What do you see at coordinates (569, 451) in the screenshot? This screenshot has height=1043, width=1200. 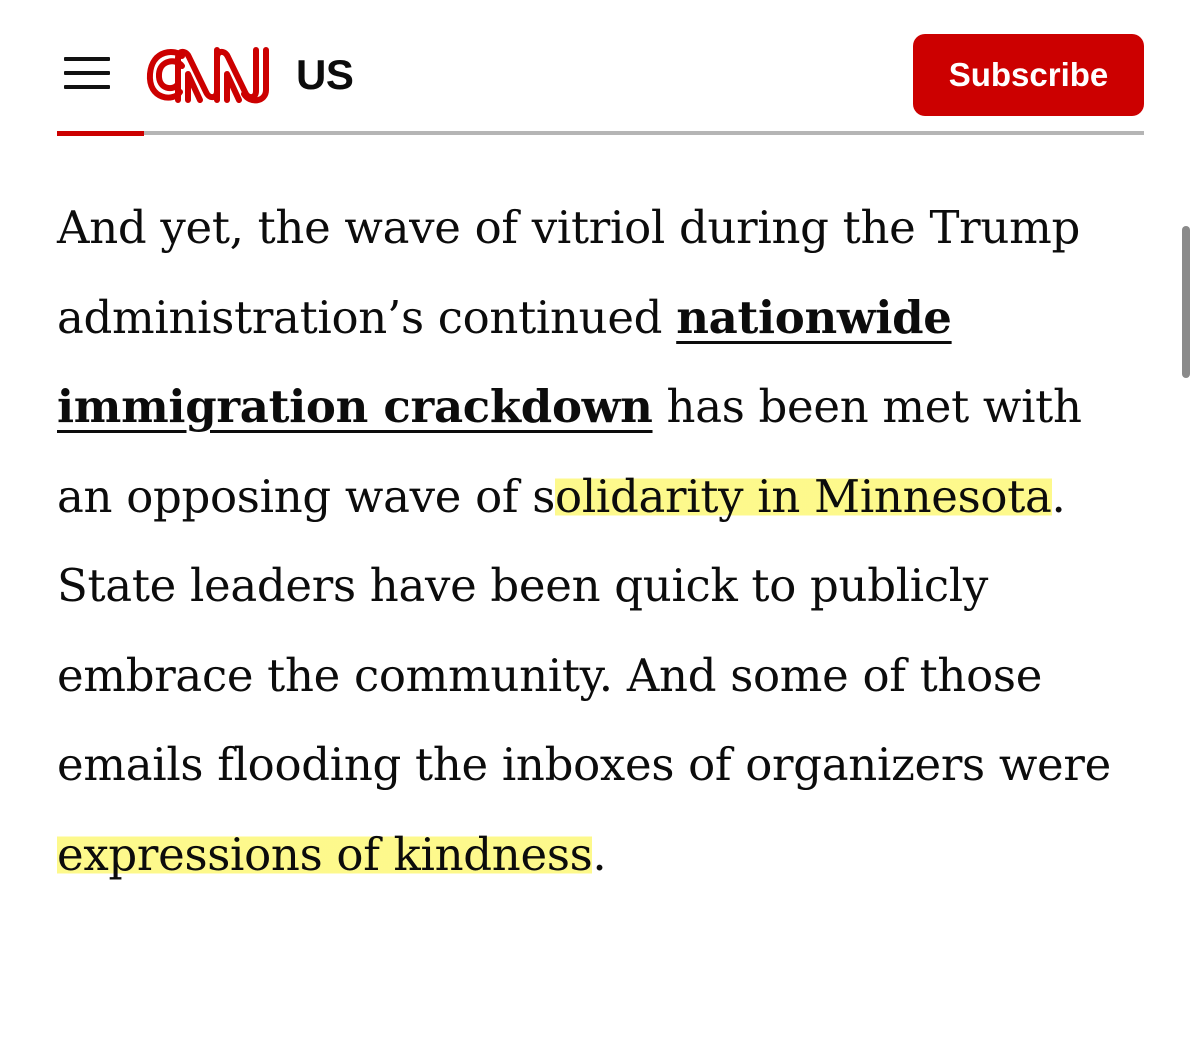 I see `paragraph-text: has been met with an opposing wave of s` at bounding box center [569, 451].